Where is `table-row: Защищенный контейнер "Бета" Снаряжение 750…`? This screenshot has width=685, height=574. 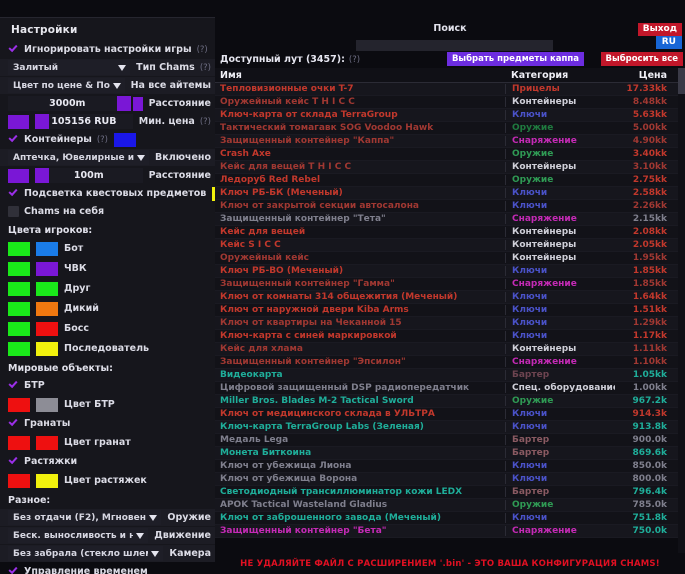
table-row: Защищенный контейнер "Бета" Снаряжение 750… is located at coordinates (450, 531).